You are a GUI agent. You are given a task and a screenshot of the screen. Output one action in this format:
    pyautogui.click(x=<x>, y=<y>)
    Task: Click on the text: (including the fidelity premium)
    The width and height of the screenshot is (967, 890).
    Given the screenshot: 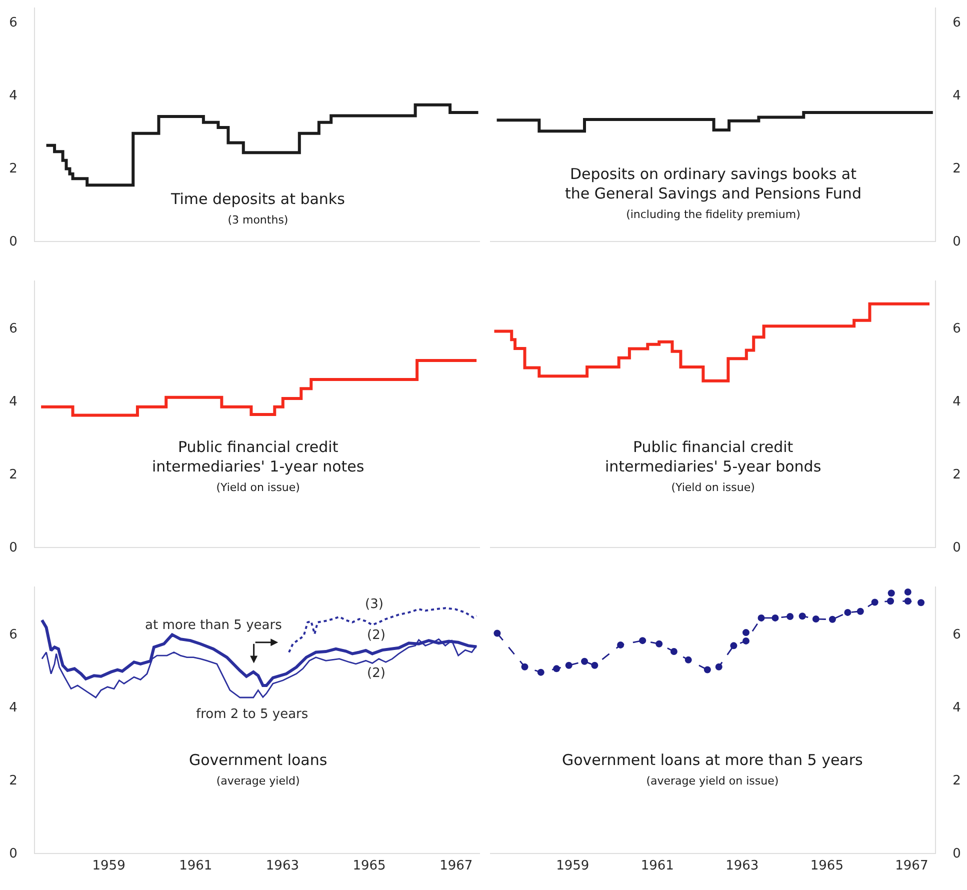 What is the action you would take?
    pyautogui.click(x=713, y=214)
    